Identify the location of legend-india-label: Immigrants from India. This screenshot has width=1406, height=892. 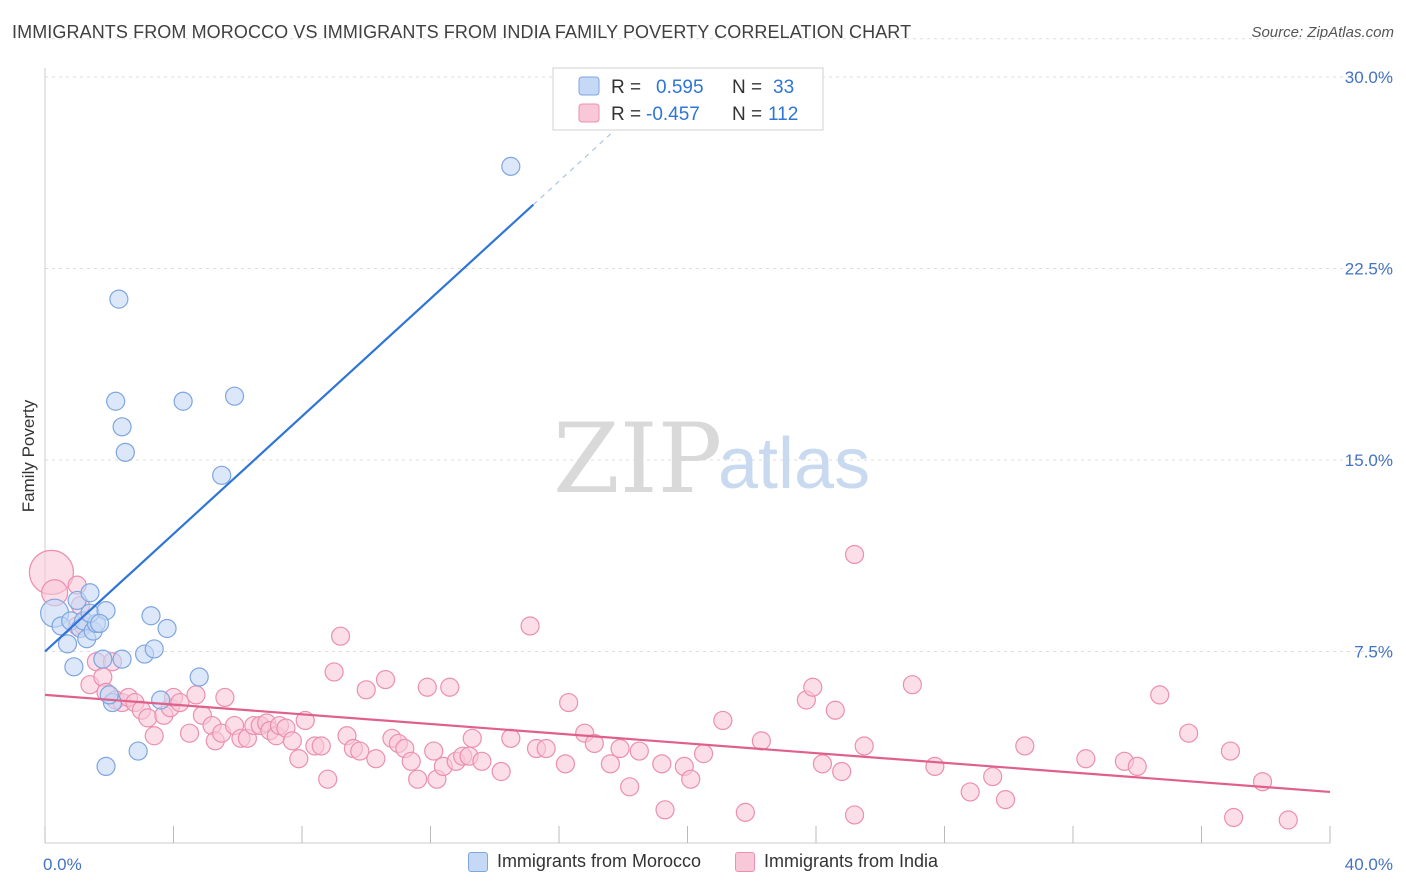
(851, 861).